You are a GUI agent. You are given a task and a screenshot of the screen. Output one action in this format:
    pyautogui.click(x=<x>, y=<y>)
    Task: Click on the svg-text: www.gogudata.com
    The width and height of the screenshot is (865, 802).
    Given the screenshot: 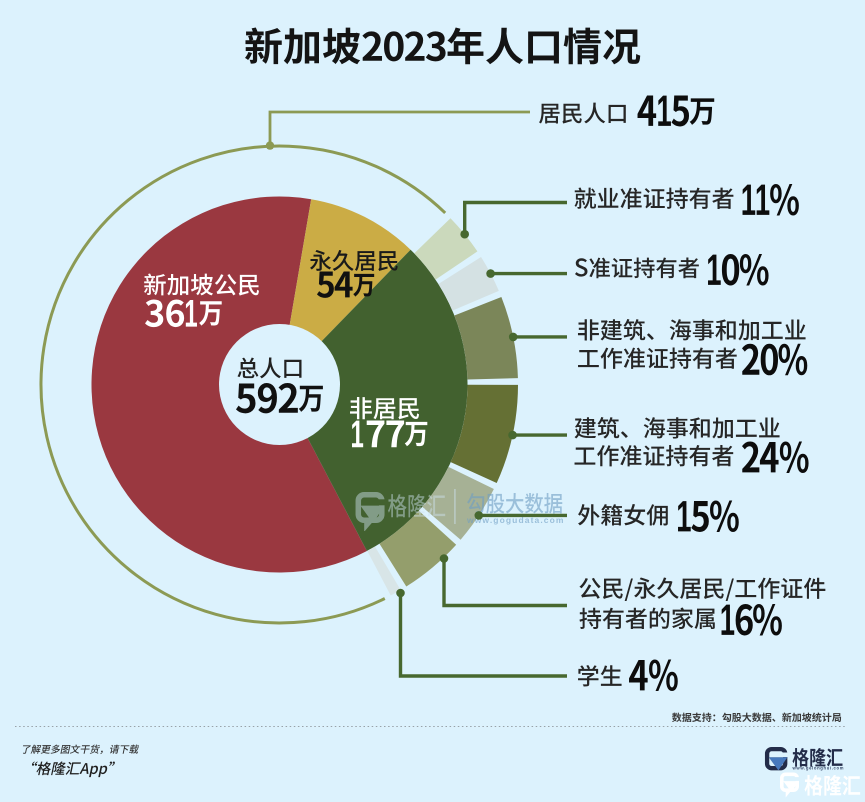 What is the action you would take?
    pyautogui.click(x=515, y=520)
    